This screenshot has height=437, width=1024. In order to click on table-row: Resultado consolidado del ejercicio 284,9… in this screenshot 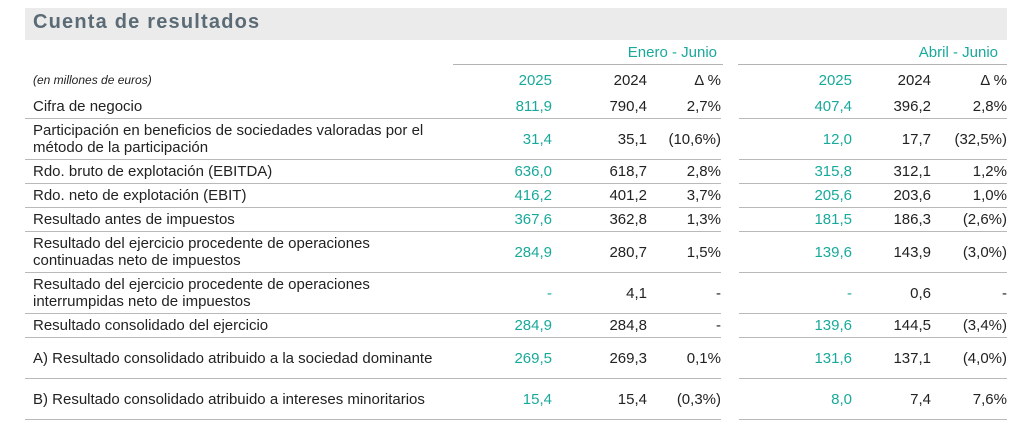, I will do `click(516, 325)`.